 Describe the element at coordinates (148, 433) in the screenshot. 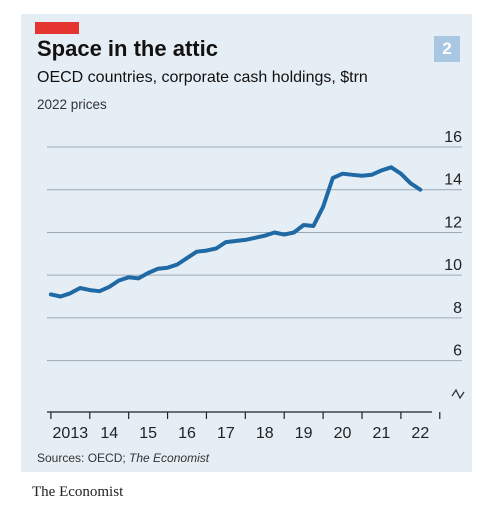

I see `x-tick-label: 15` at that location.